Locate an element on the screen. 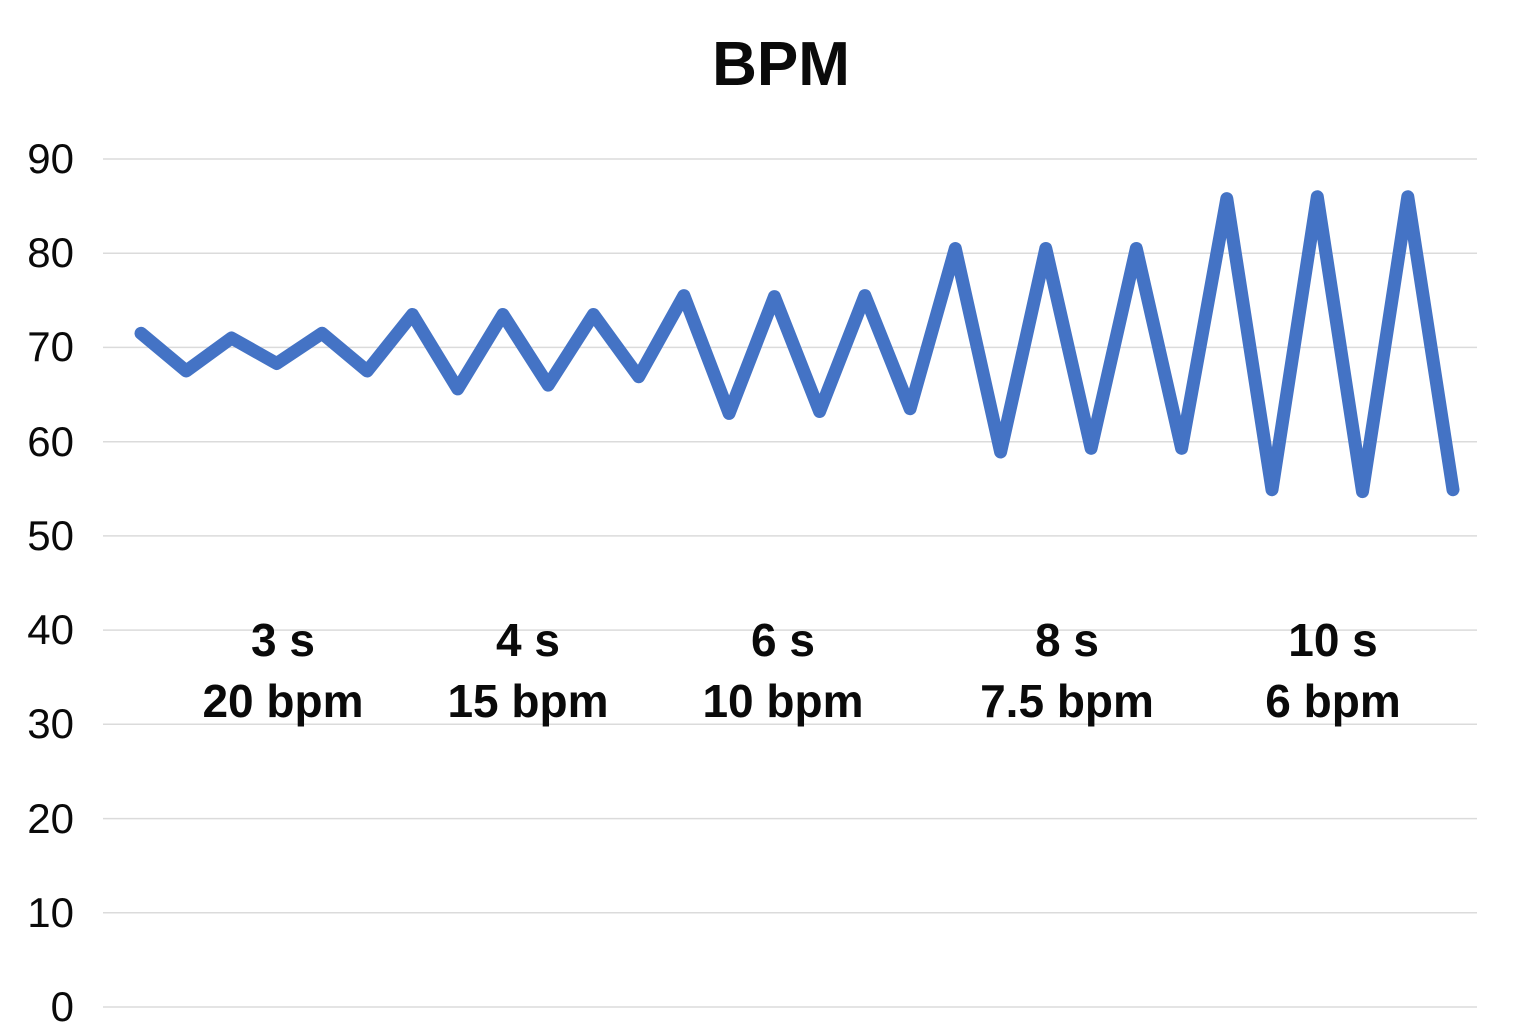  section-label-1: 3 s 20 bpm is located at coordinates (282, 671).